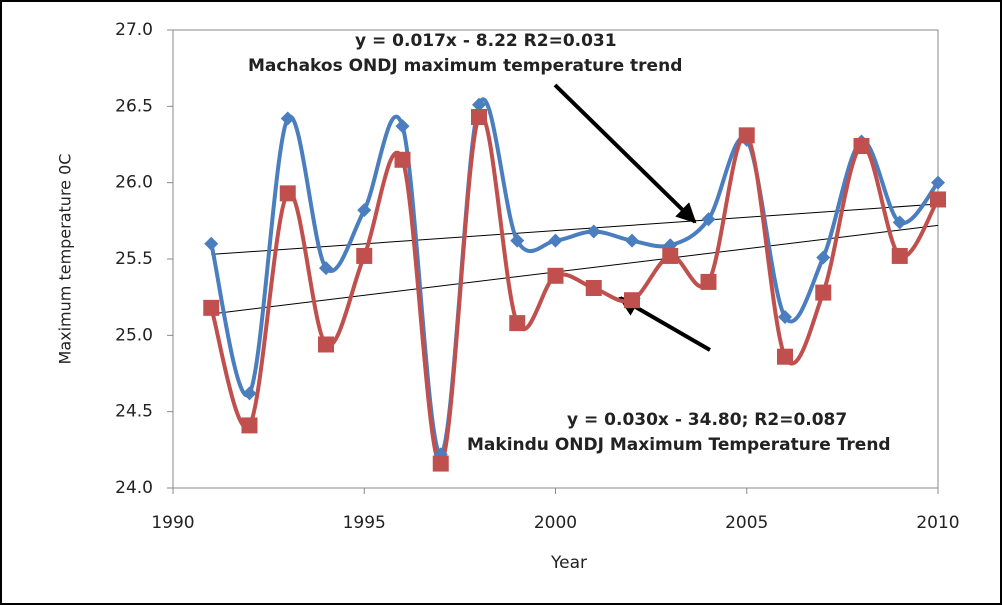 This screenshot has height=605, width=1002. I want to click on y-tick-label: 25.5, so click(134, 259).